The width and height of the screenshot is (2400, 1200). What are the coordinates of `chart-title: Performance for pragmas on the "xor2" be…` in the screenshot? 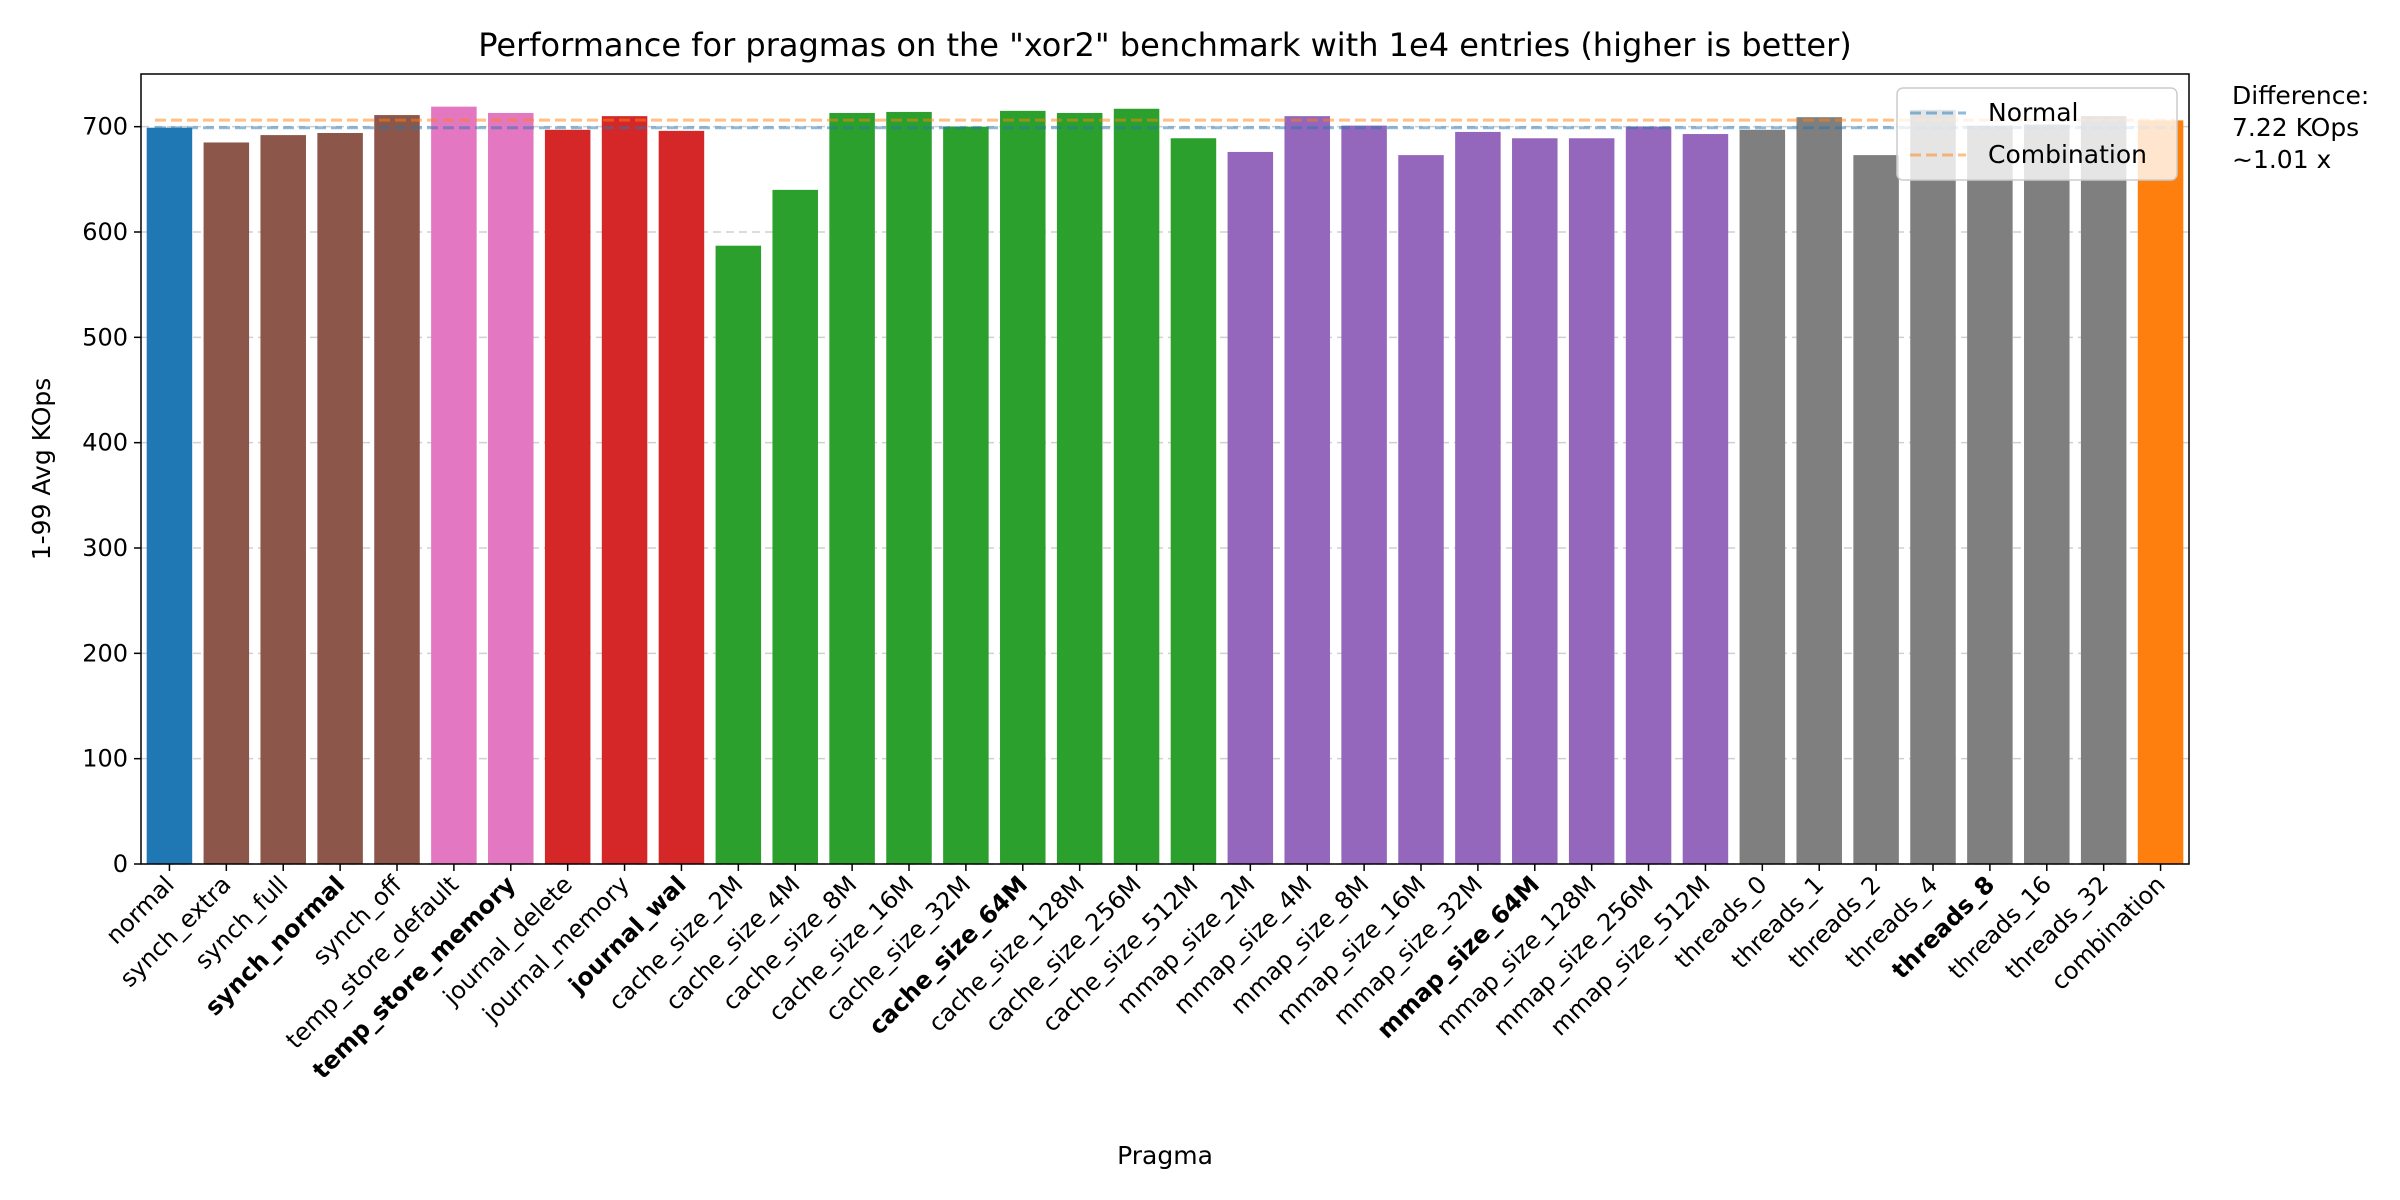 It's located at (1164, 45).